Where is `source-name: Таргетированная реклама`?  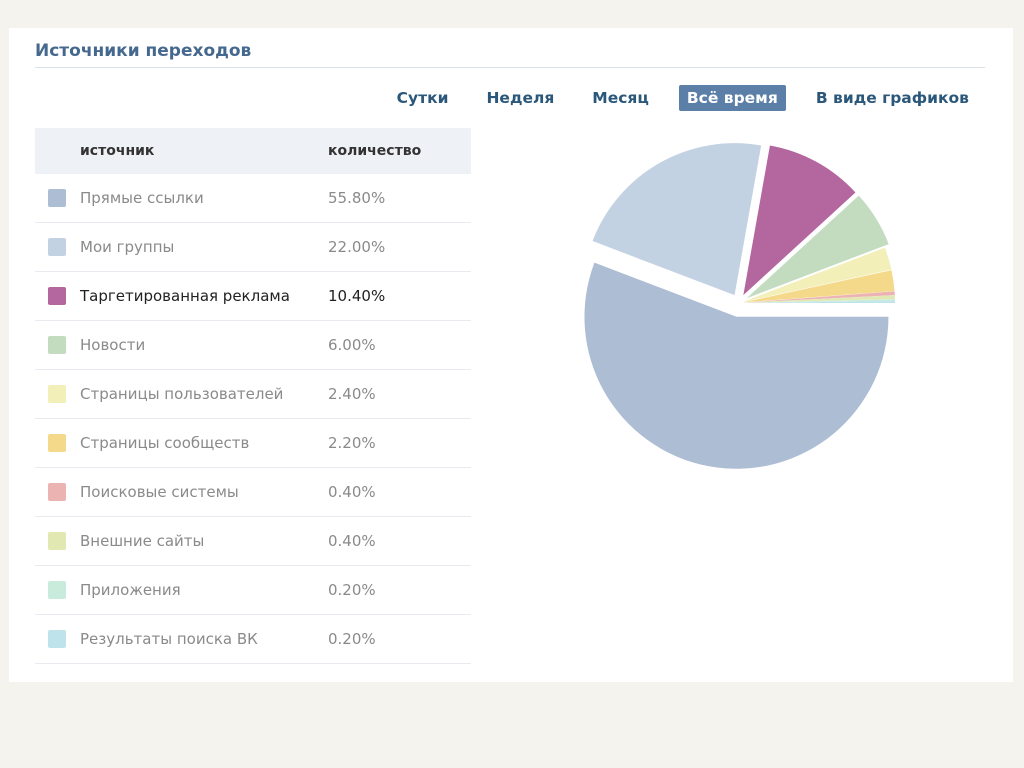
source-name: Таргетированная реклама is located at coordinates (185, 296).